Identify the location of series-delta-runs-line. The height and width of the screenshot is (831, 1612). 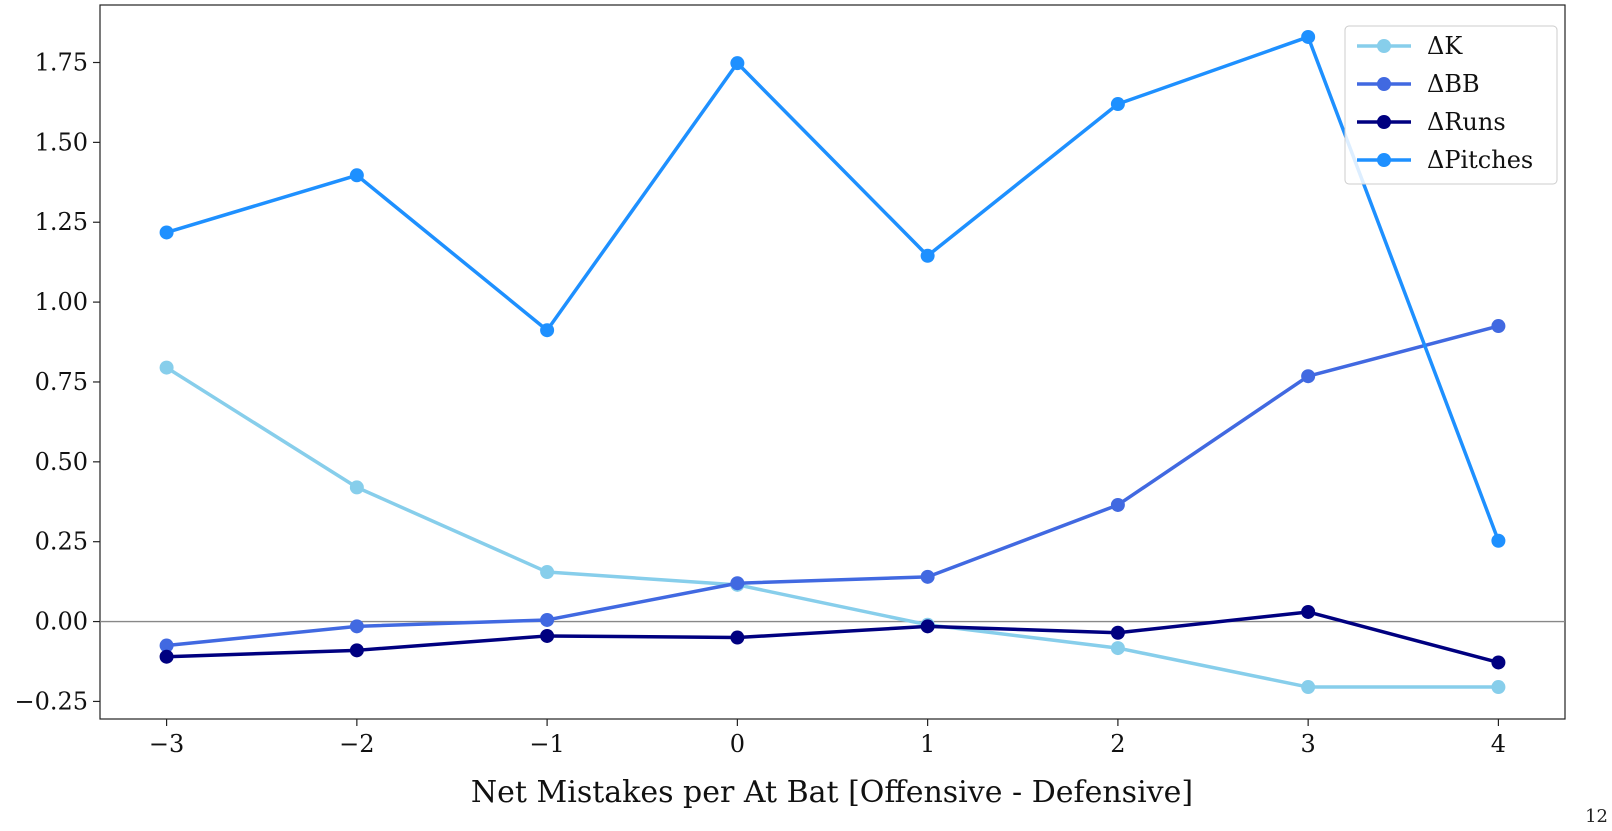
(832, 637).